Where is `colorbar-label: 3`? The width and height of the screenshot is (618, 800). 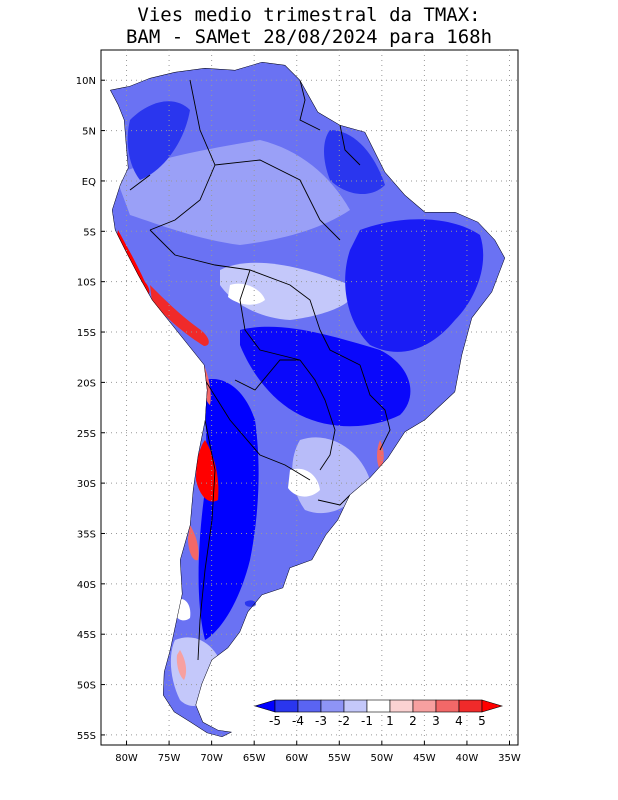 colorbar-label: 3 is located at coordinates (436, 721).